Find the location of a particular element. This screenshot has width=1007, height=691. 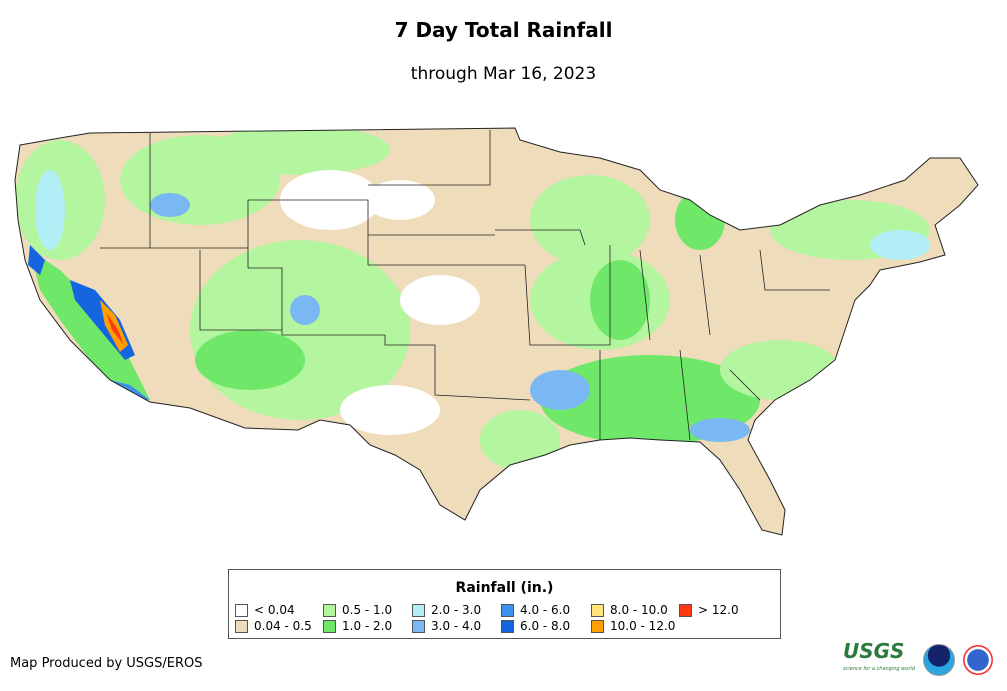

legend-label: < 0.04 is located at coordinates (274, 610).